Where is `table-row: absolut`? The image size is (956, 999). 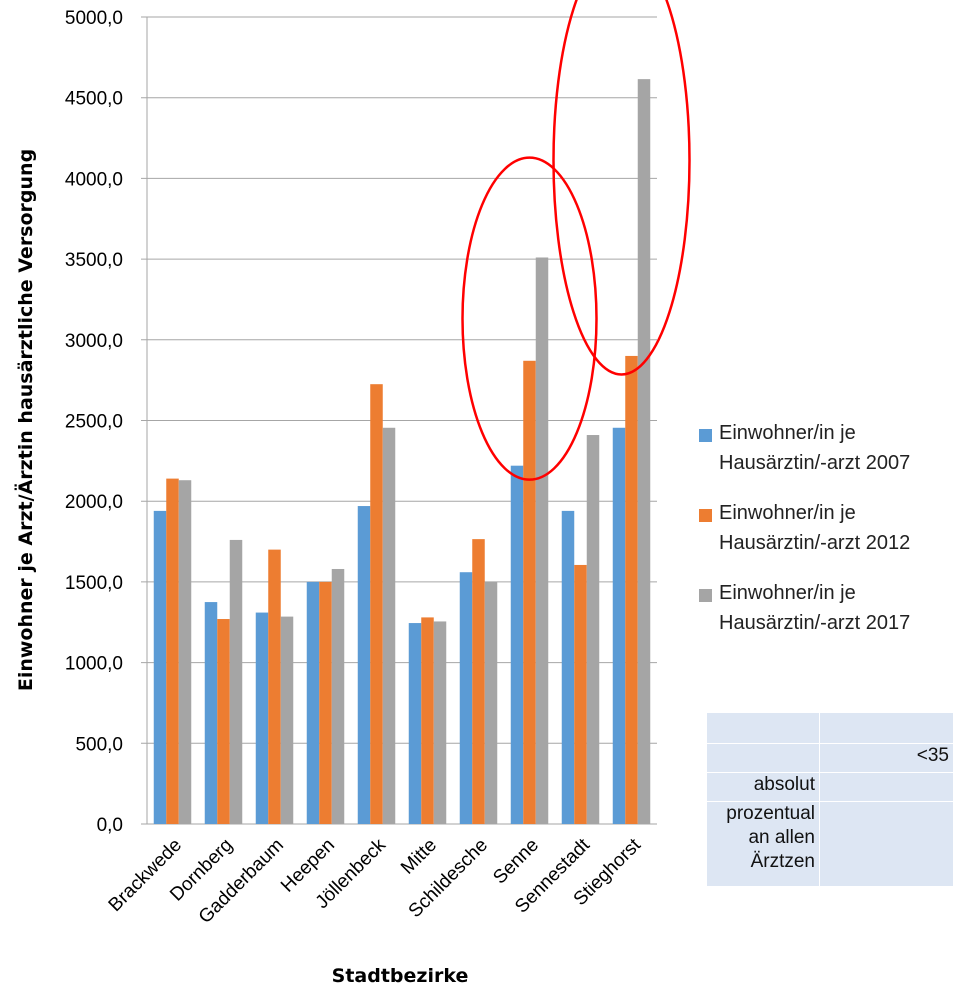
table-row: absolut is located at coordinates (830, 787).